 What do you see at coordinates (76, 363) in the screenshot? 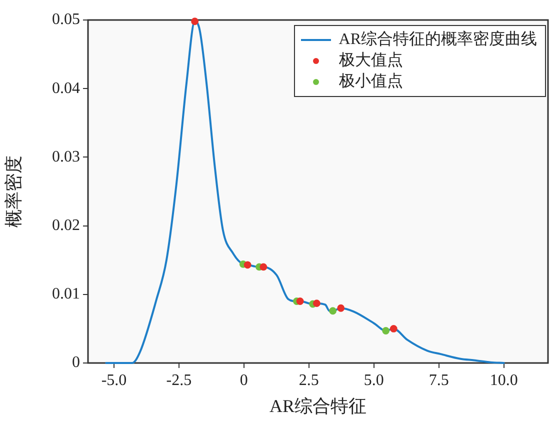
I see `y-tick-label: 0` at bounding box center [76, 363].